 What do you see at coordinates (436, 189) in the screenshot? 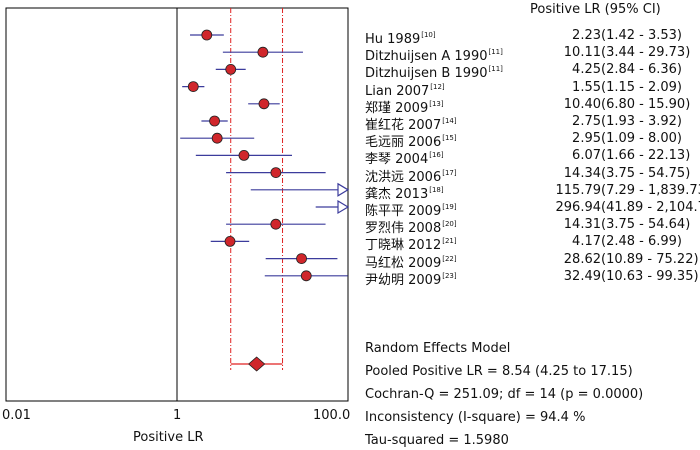
I see `study-reference: [18]` at bounding box center [436, 189].